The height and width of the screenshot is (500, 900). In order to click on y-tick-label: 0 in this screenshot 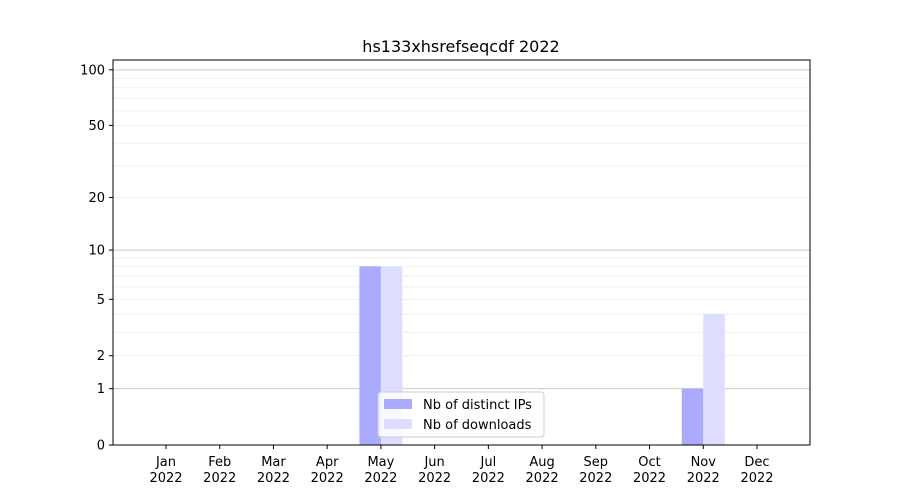, I will do `click(101, 446)`.